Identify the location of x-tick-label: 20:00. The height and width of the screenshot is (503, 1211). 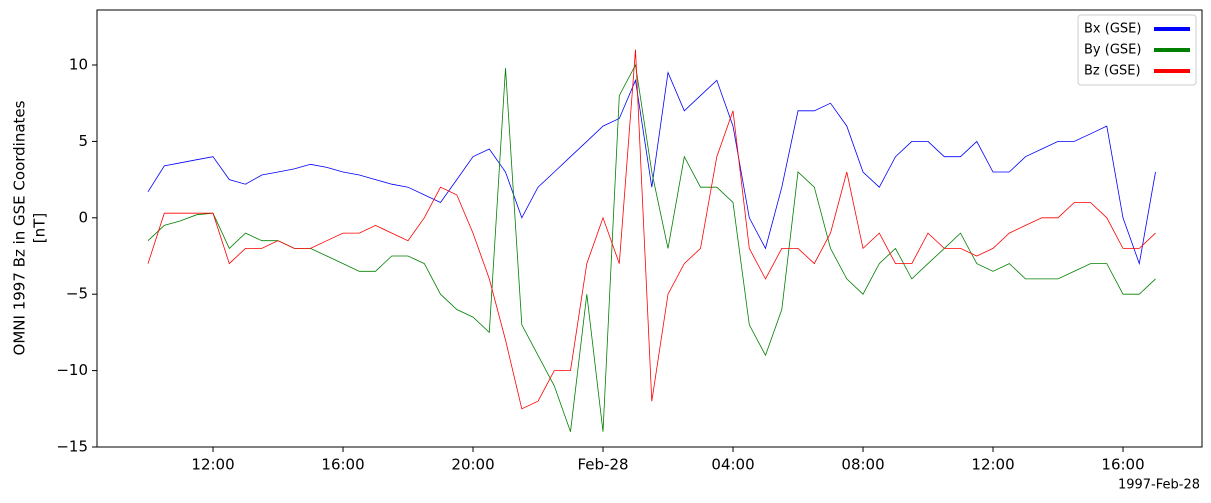
(472, 465).